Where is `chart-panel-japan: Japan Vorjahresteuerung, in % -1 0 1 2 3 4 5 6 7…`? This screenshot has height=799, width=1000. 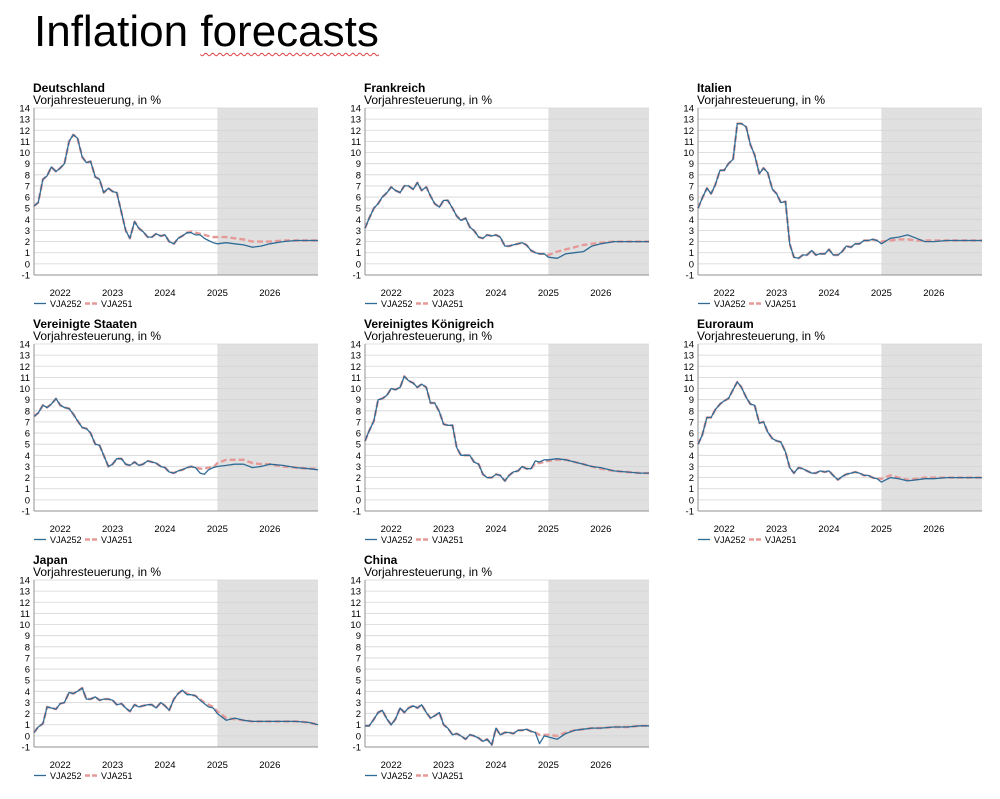
chart-panel-japan: Japan Vorjahresteuerung, in % -1 0 1 2 3 4 5 6 7… is located at coordinates (160, 668).